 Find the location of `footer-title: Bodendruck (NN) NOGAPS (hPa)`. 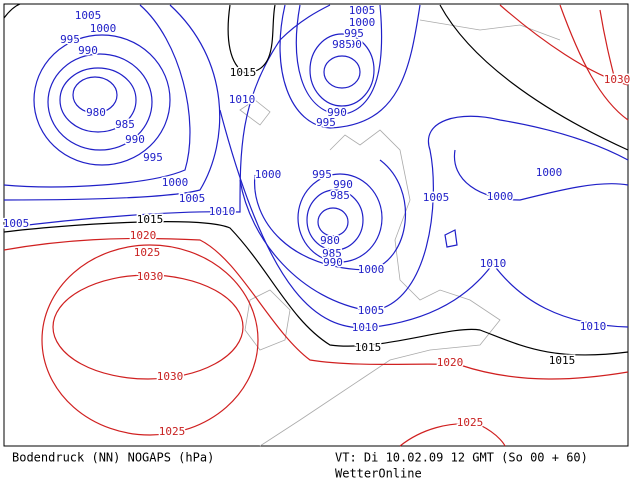

footer-title: Bodendruck (NN) NOGAPS (hPa) is located at coordinates (113, 458).